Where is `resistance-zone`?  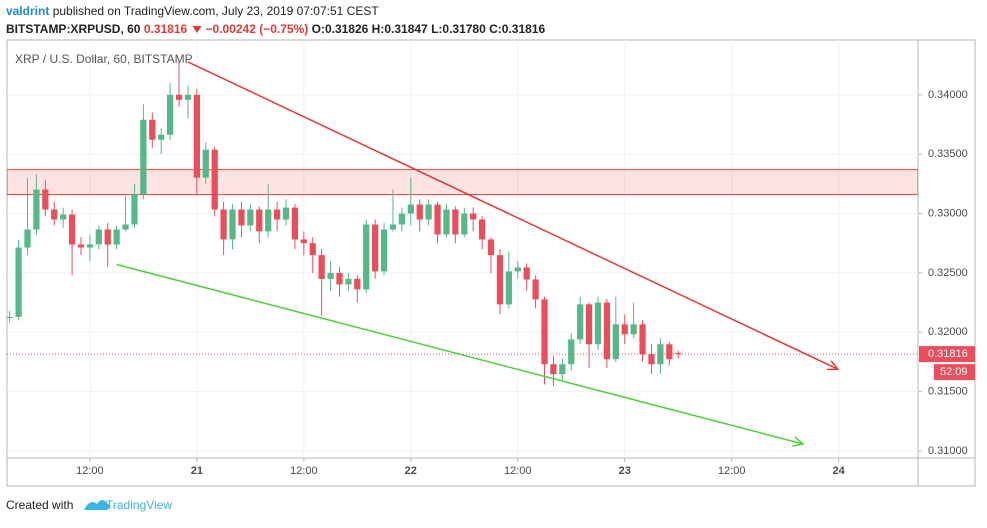
resistance-zone is located at coordinates (462, 182).